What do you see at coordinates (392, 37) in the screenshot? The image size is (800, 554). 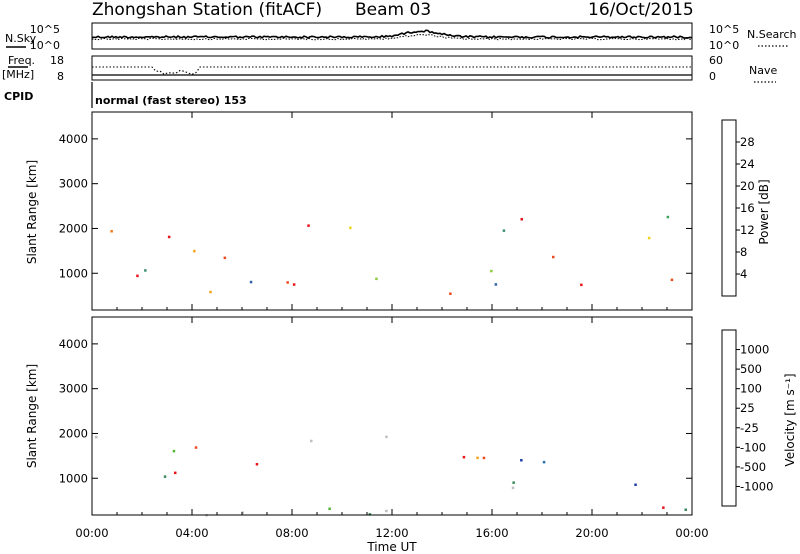 I see `nsearch-trace` at bounding box center [392, 37].